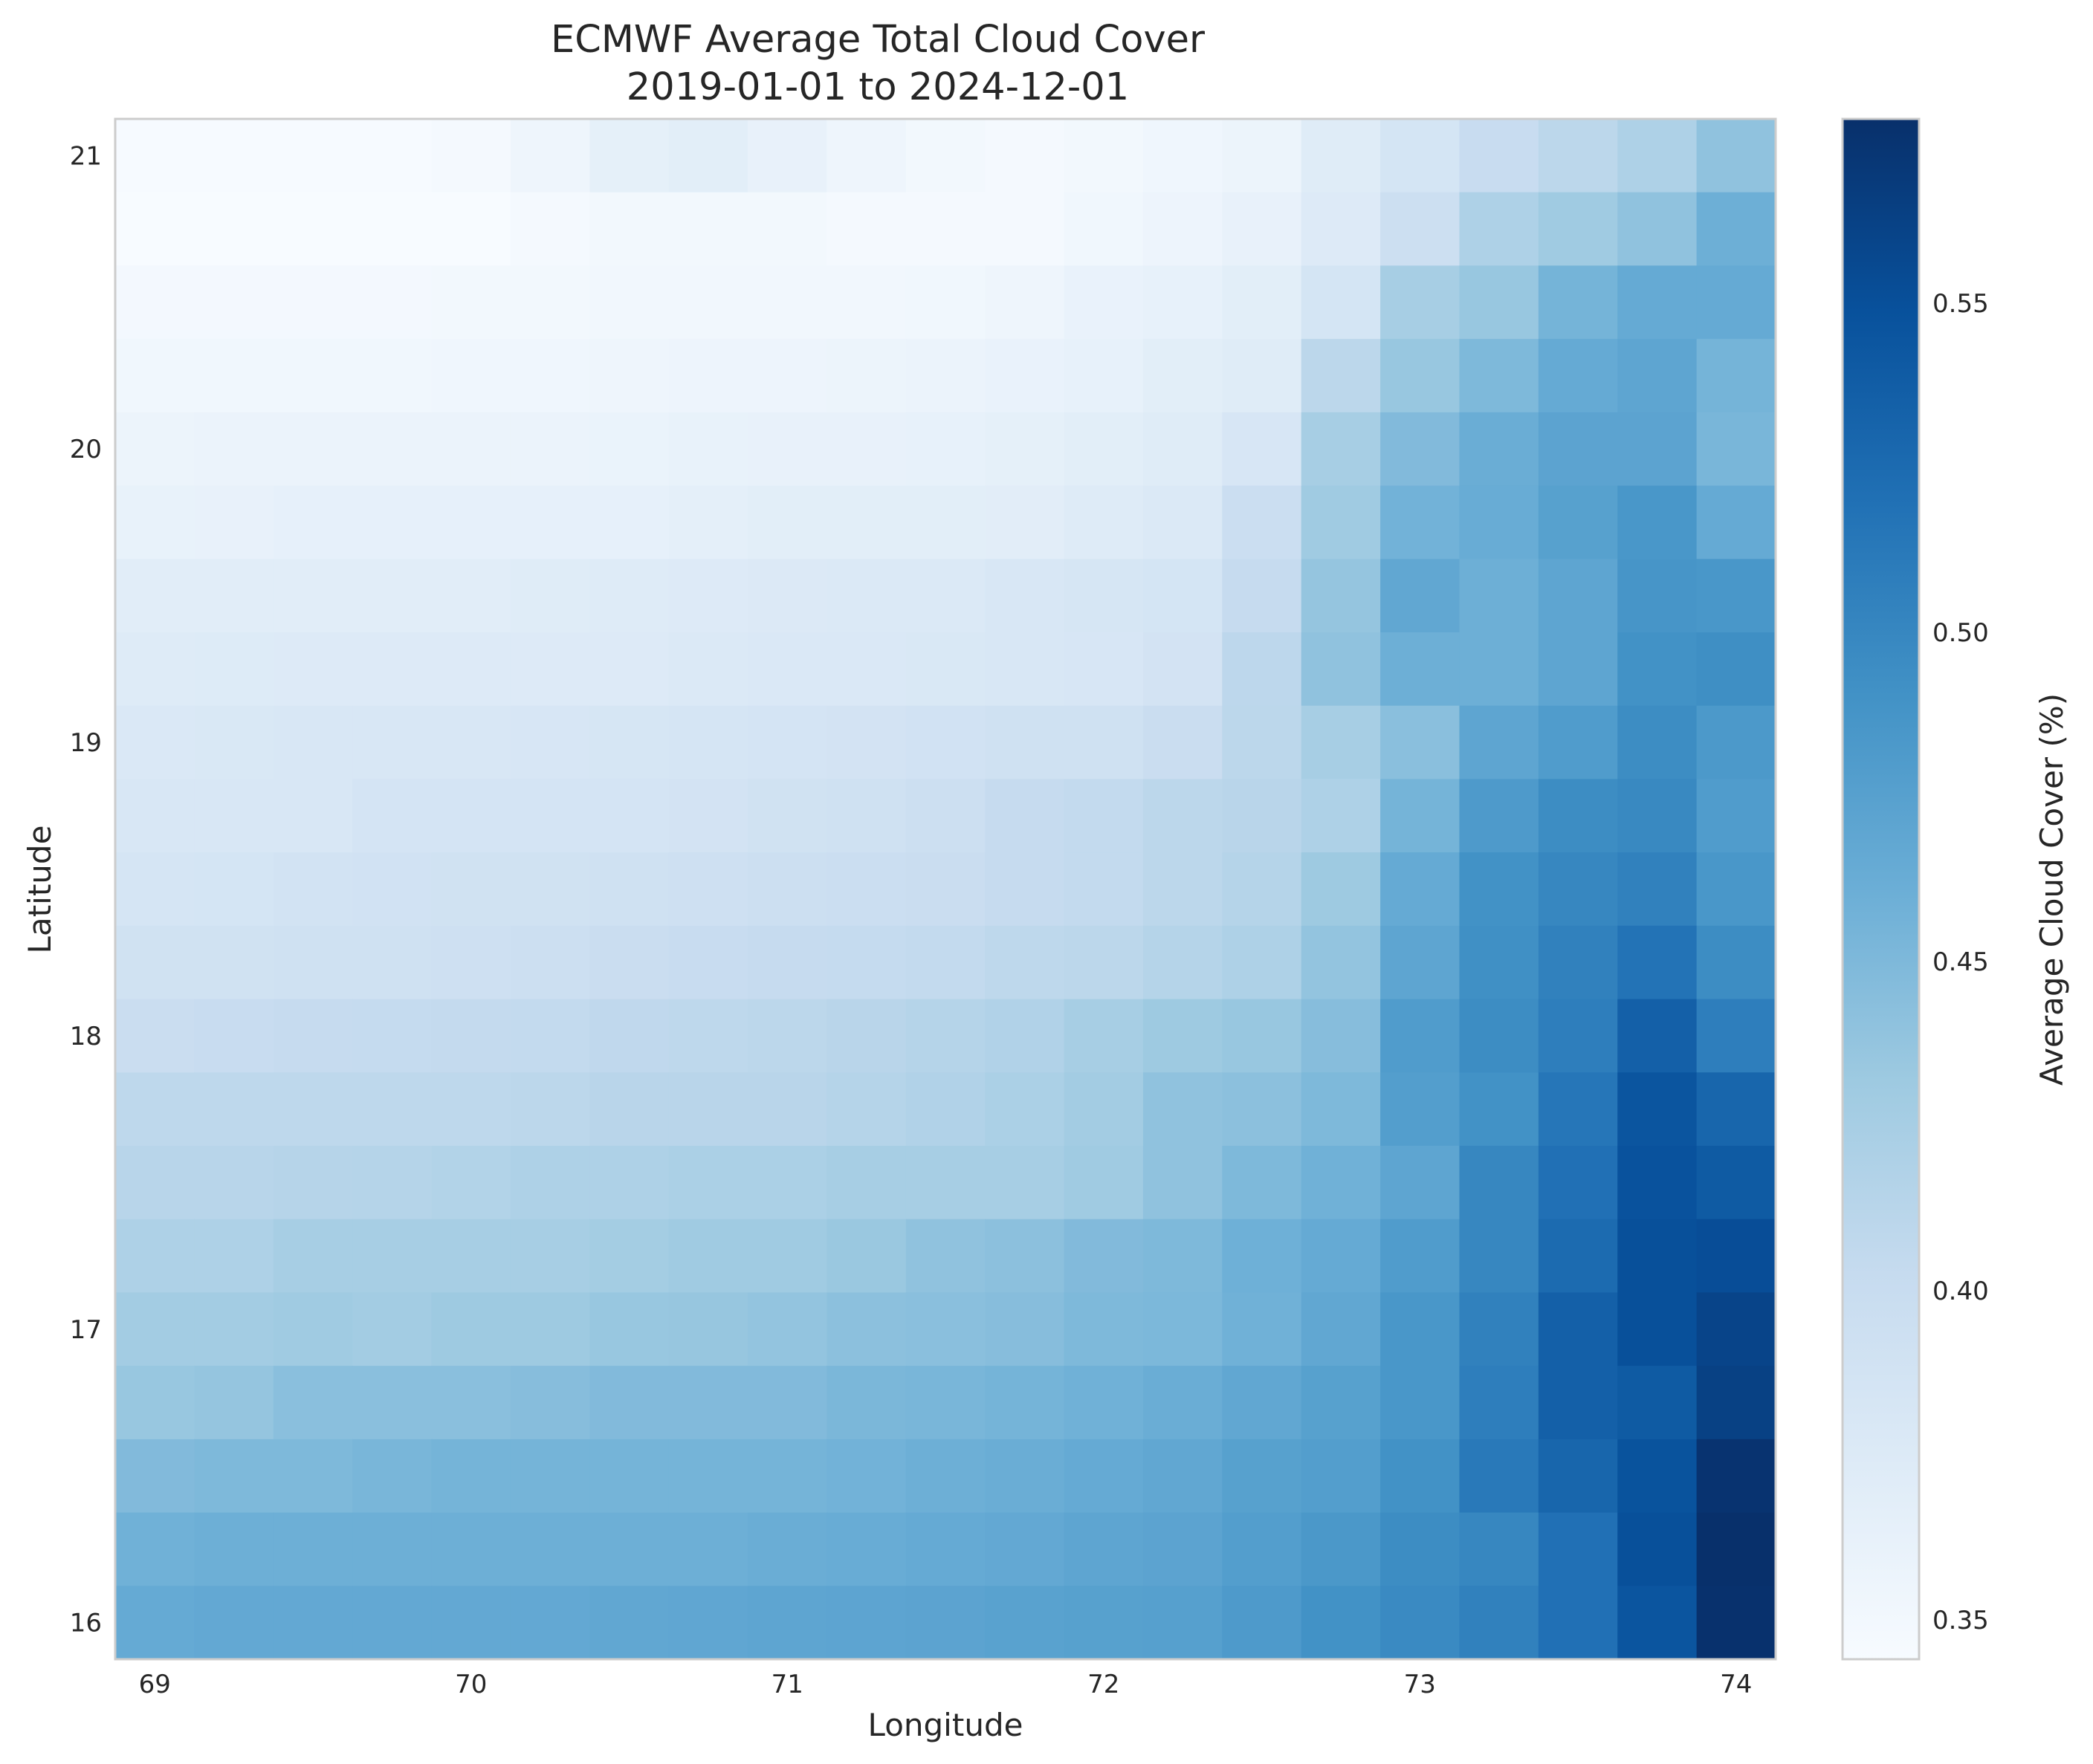 Image resolution: width=2093 pixels, height=1764 pixels. Describe the element at coordinates (878, 40) in the screenshot. I see `chart-title: ECMWF Average Total Cloud Cover` at that location.